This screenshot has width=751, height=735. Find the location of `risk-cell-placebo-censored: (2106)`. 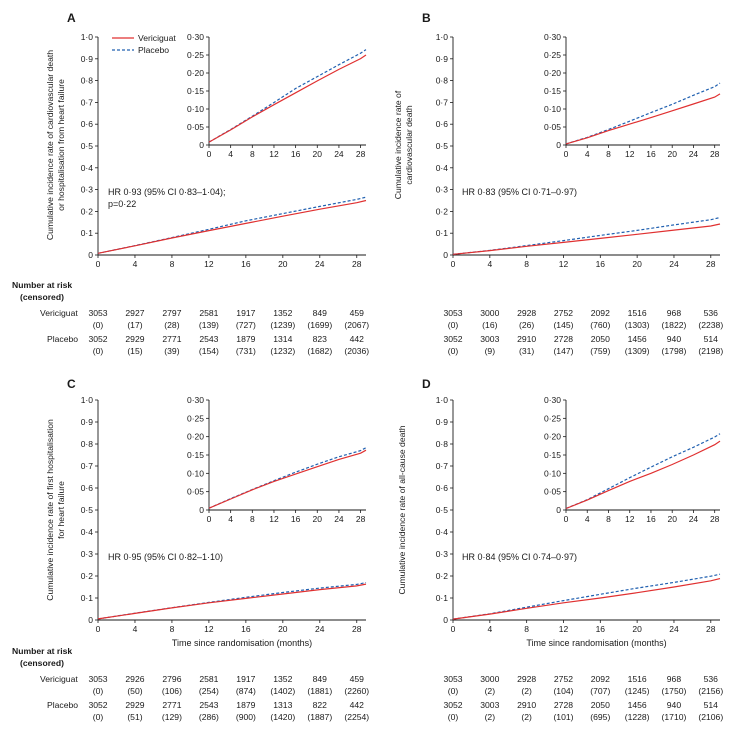

risk-cell-placebo-censored: (2106) is located at coordinates (710, 717).